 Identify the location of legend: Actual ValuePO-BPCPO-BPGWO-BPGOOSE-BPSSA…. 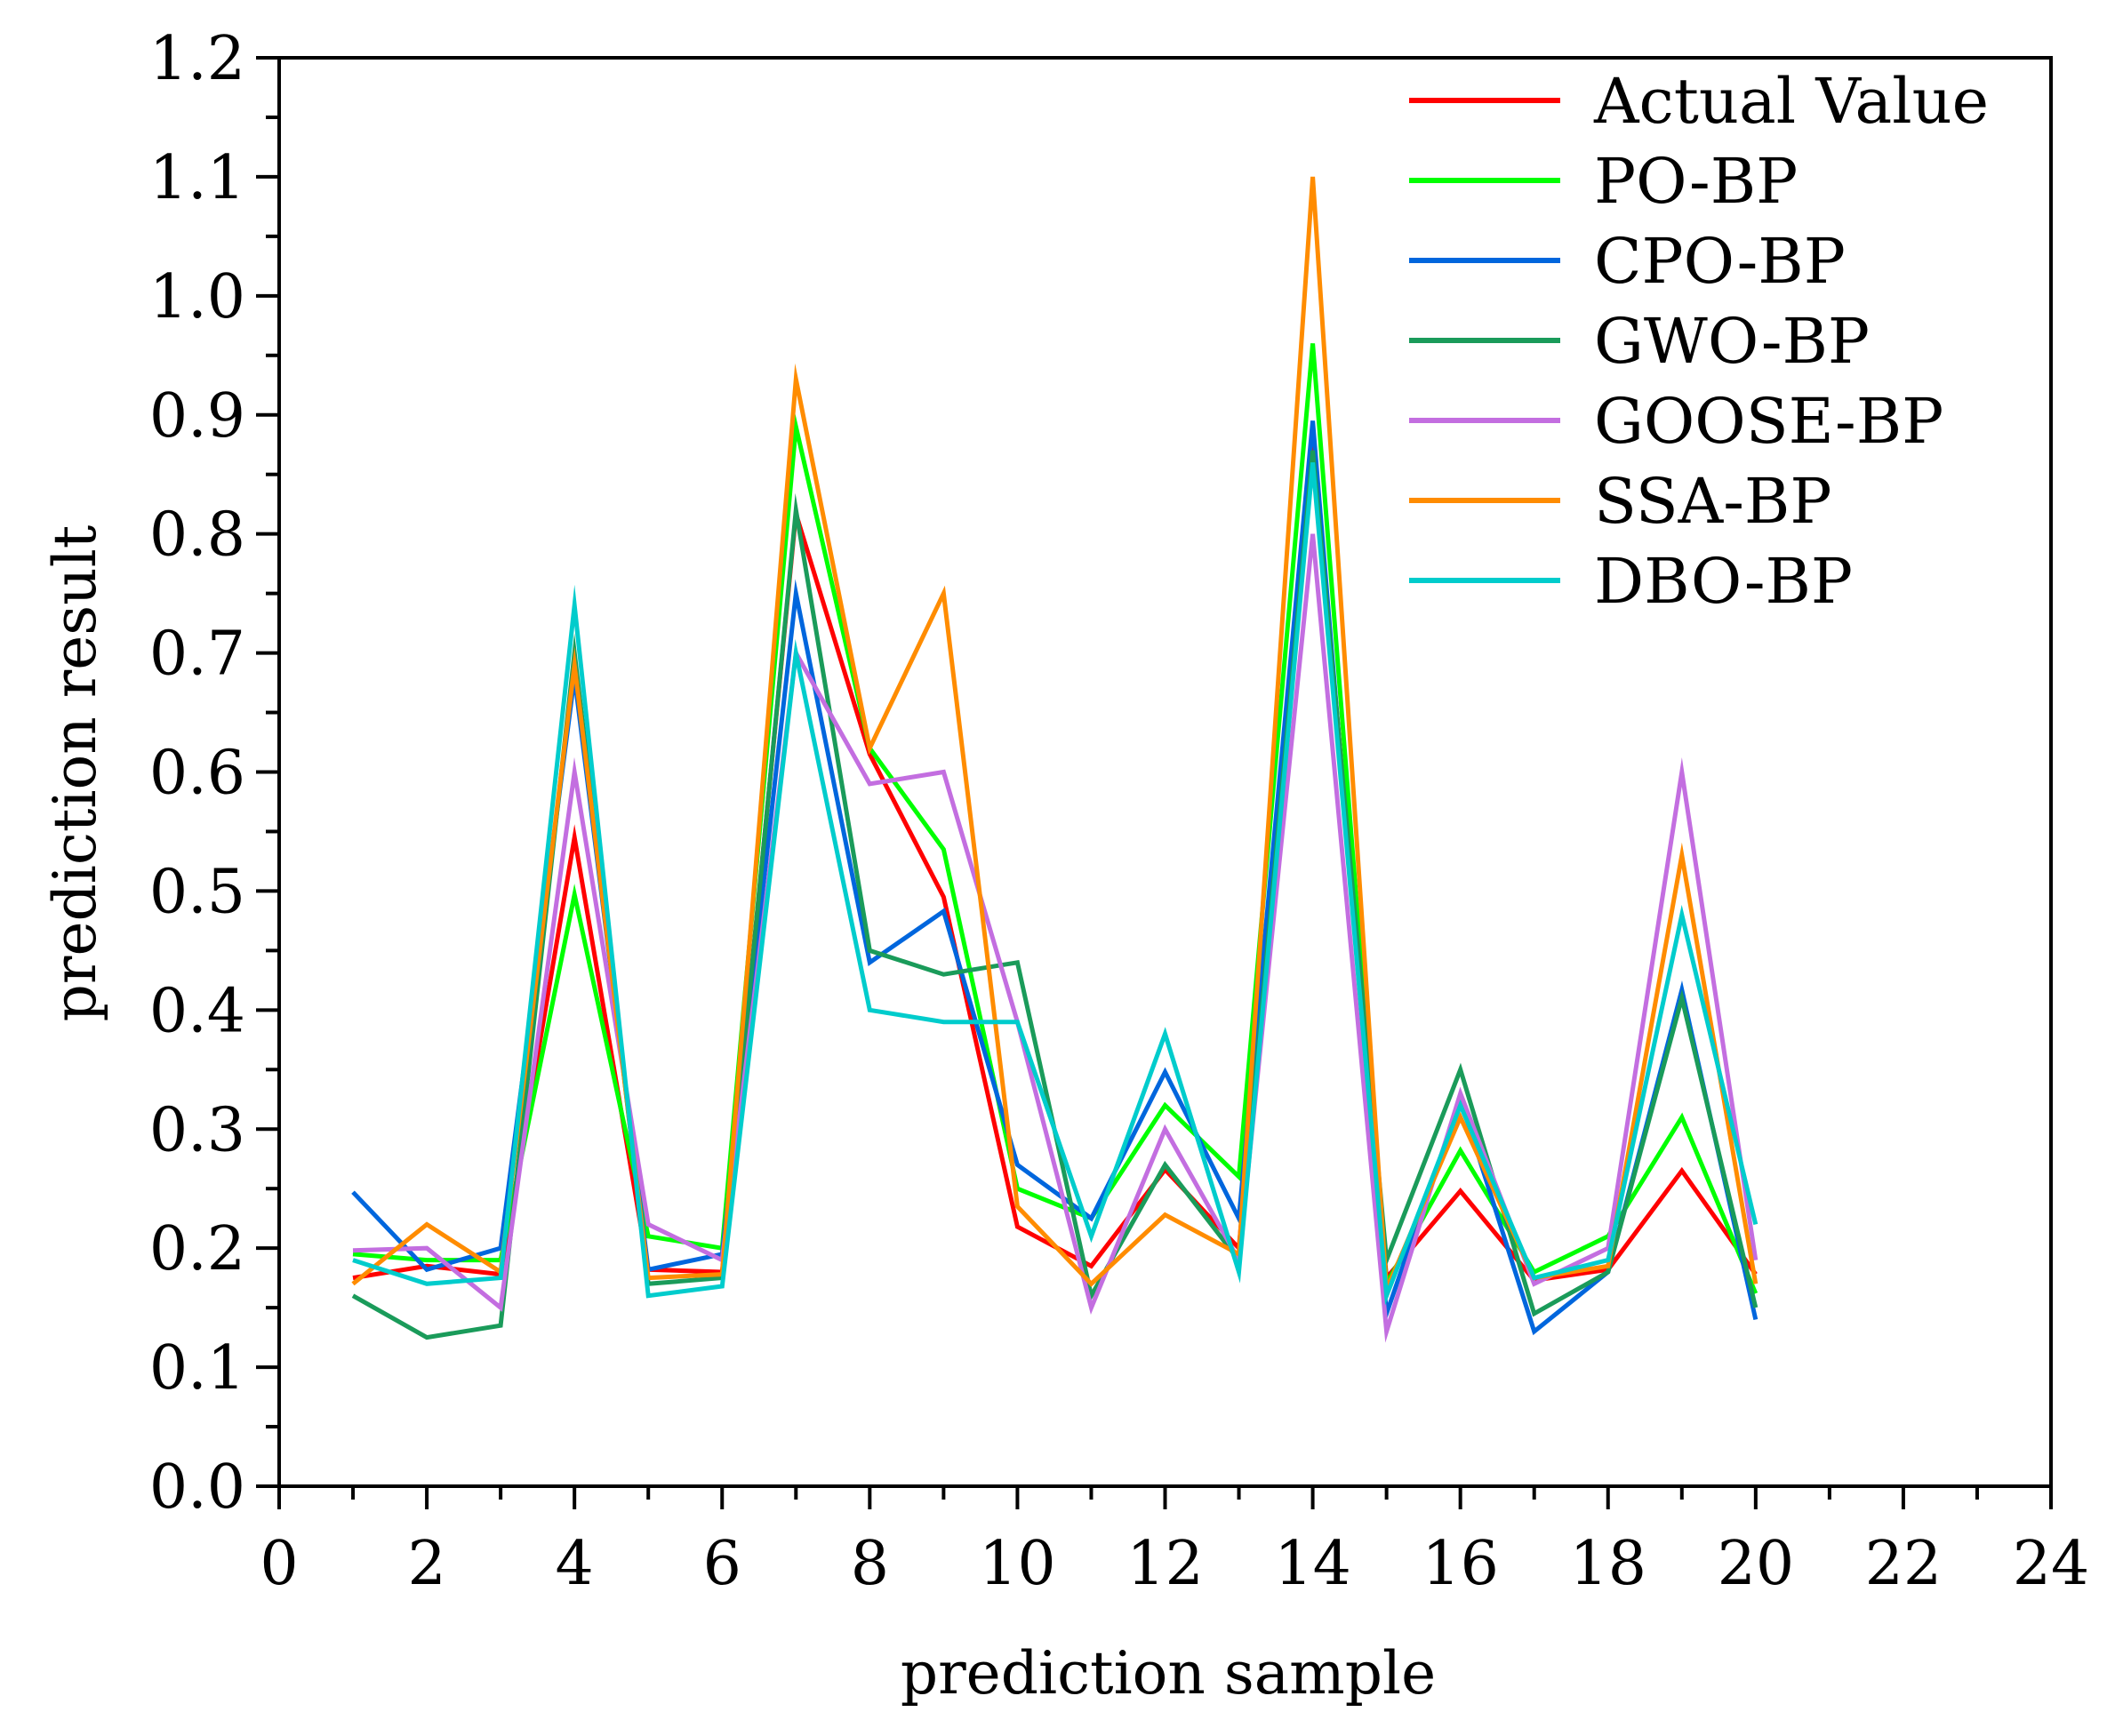
(1699, 341).